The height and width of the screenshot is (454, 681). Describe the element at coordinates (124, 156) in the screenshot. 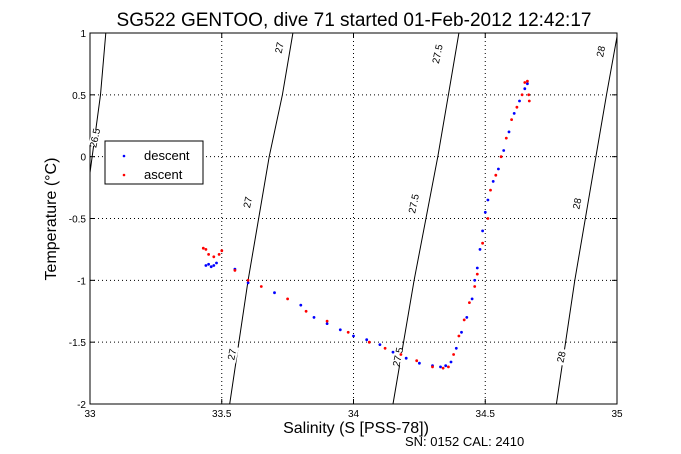

I see `legend-marker-descent` at that location.